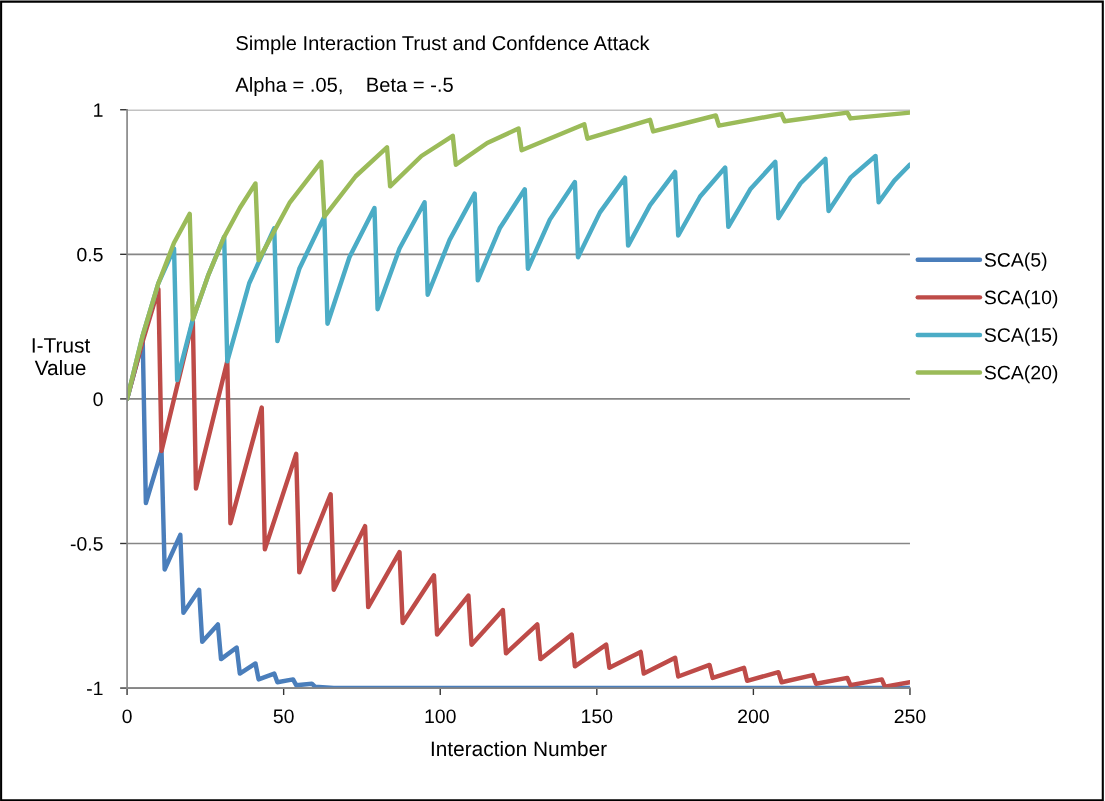 The height and width of the screenshot is (801, 1105). Describe the element at coordinates (1015, 261) in the screenshot. I see `legend-label: SCA(5)` at that location.